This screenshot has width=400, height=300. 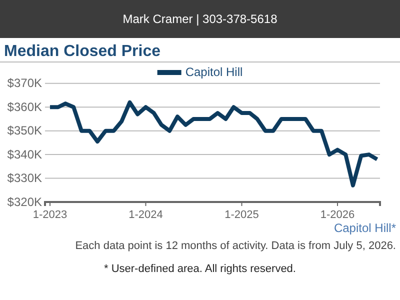 What do you see at coordinates (24, 178) in the screenshot?
I see `y-tick-label: $330K` at bounding box center [24, 178].